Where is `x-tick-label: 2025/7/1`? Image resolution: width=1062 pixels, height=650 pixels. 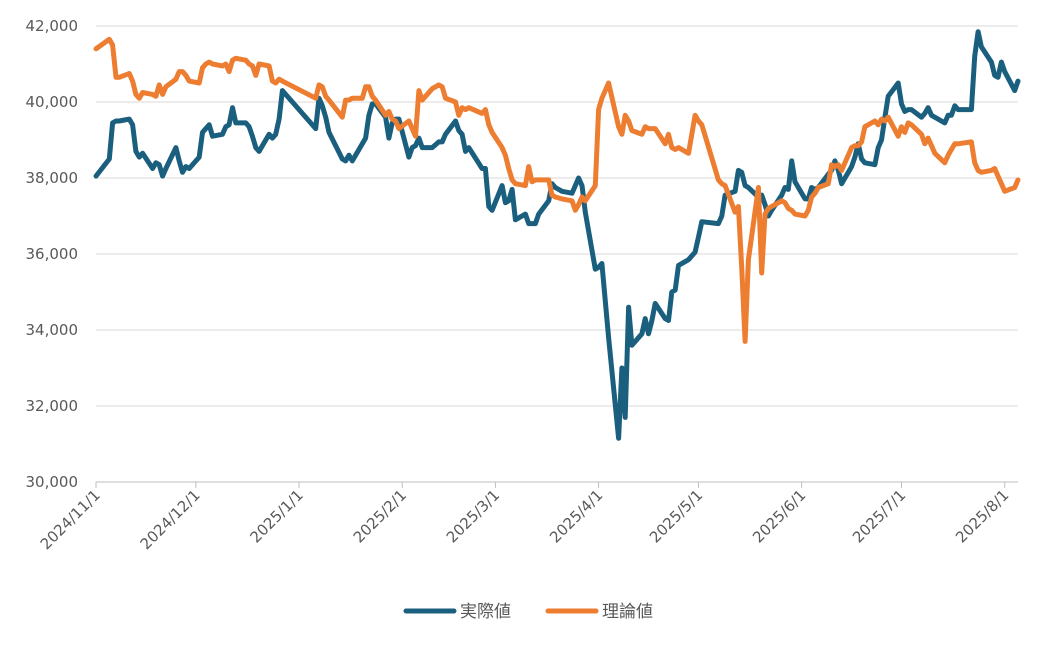 x-tick-label: 2025/7/1 is located at coordinates (879, 516).